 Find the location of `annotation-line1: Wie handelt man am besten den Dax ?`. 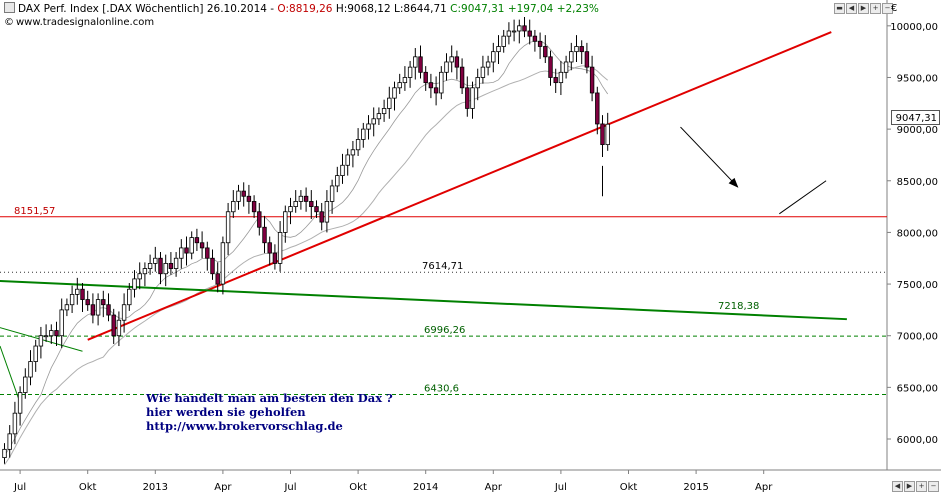

annotation-line1: Wie handelt man am besten den Dax ? is located at coordinates (269, 398).